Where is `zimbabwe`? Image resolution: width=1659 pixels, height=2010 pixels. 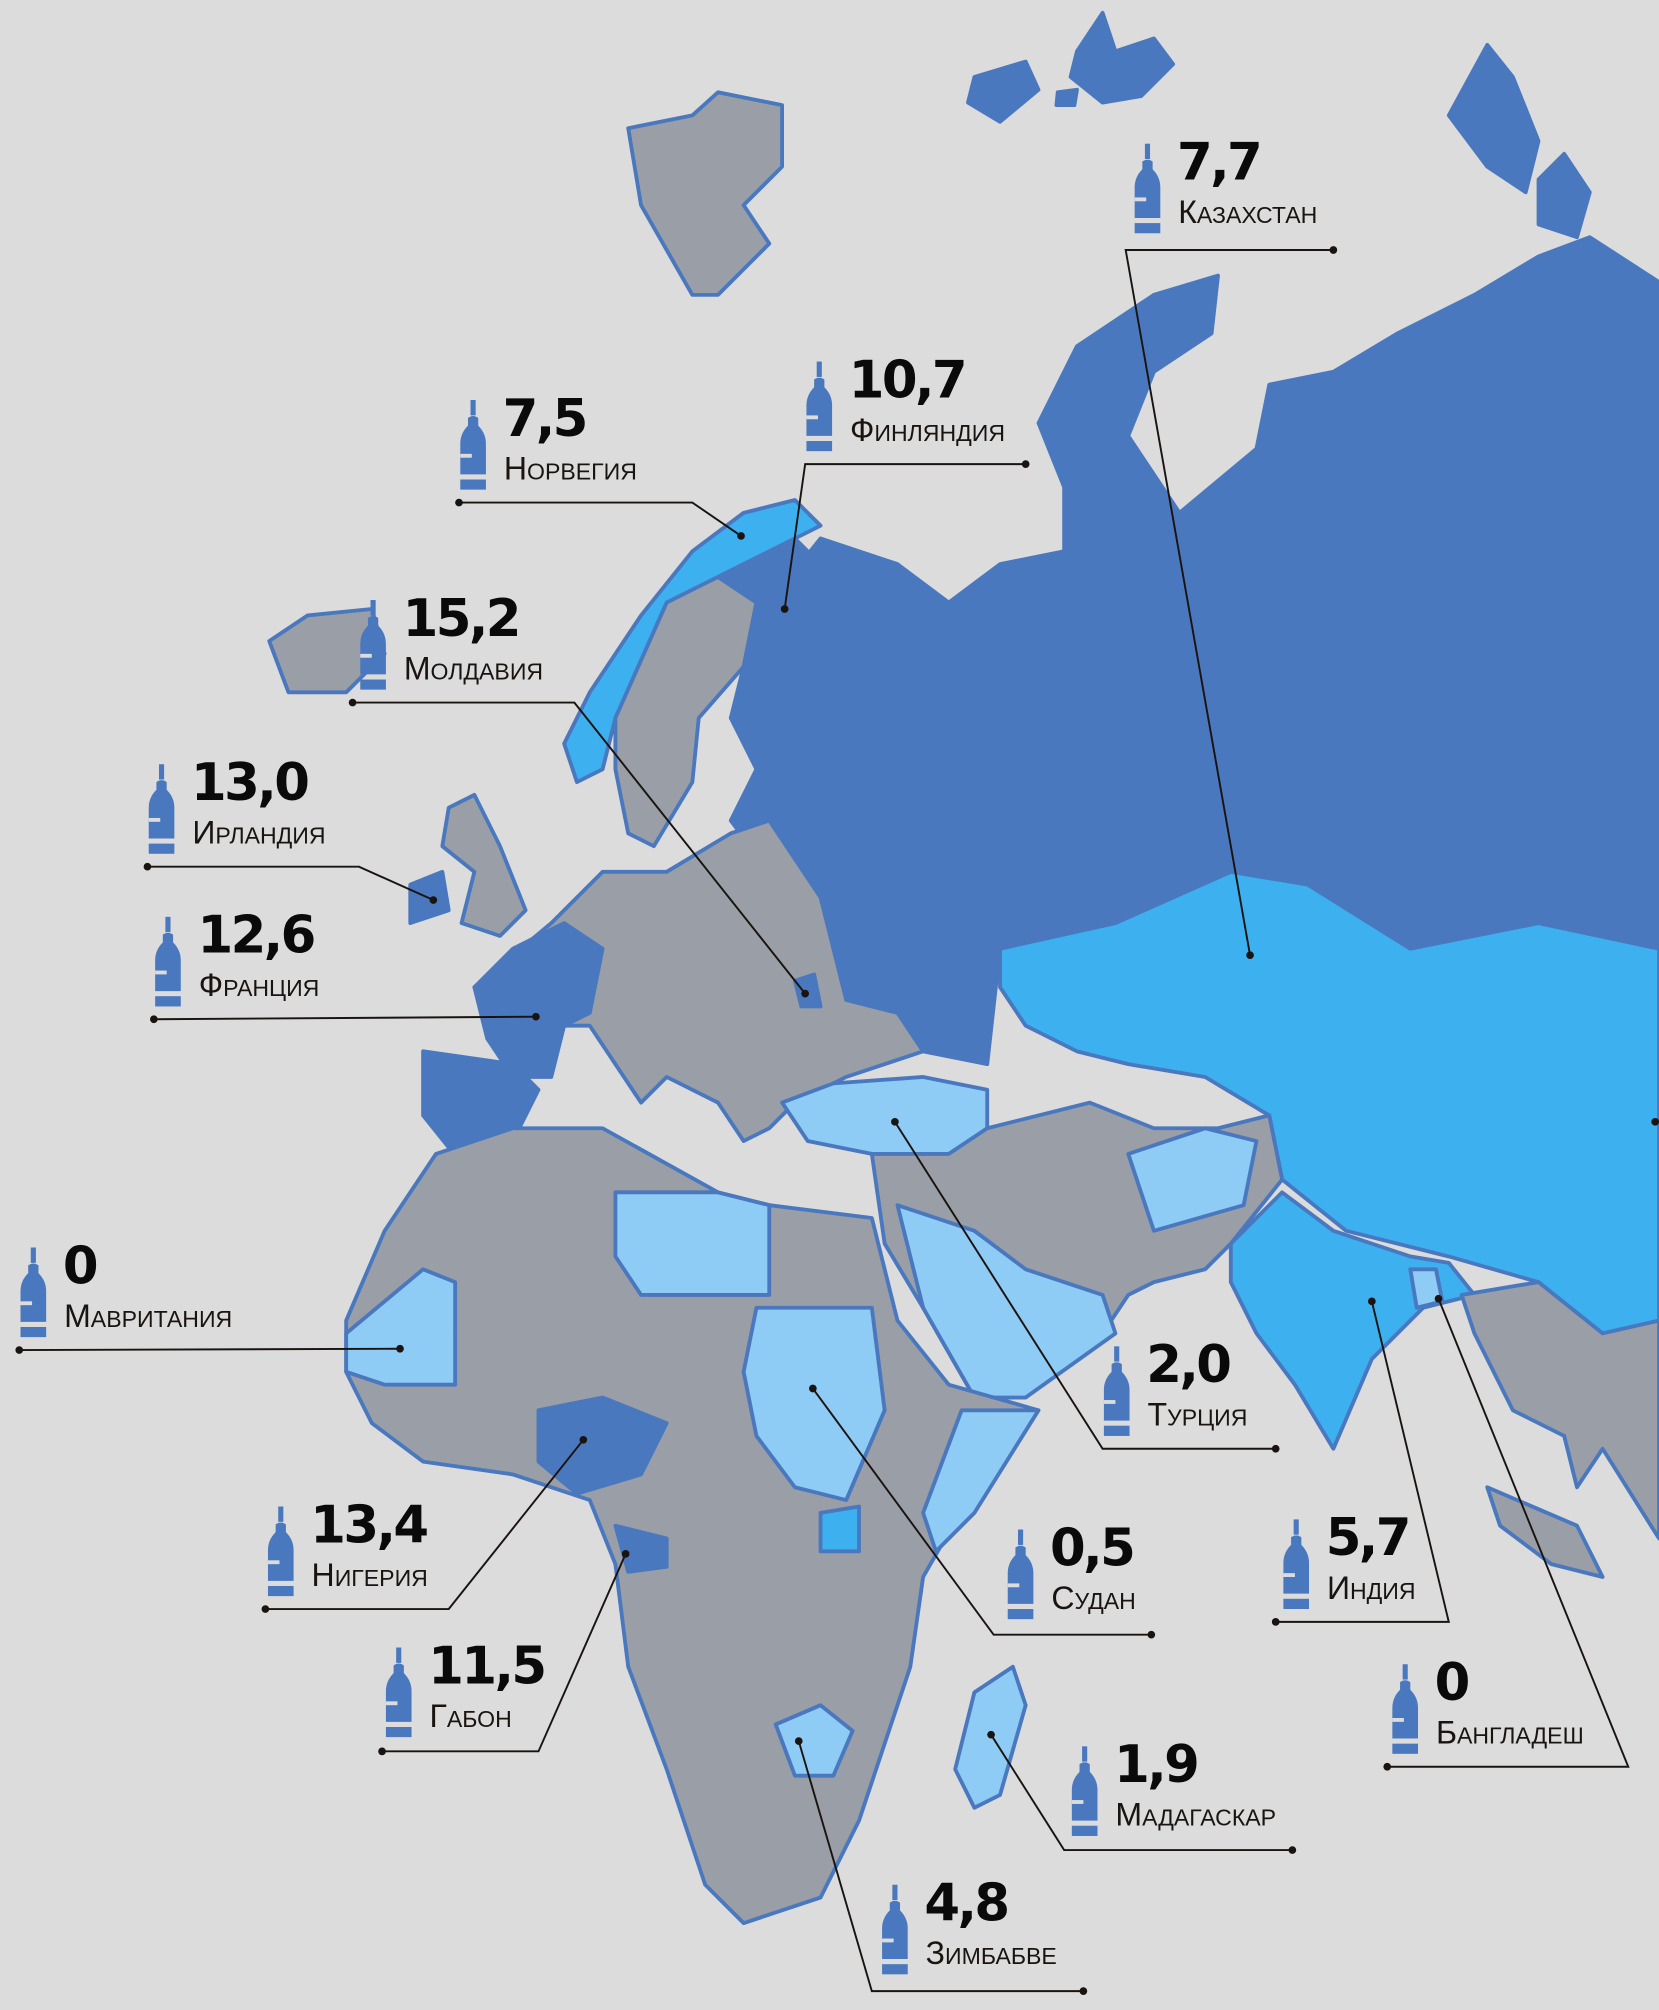
zimbabwe is located at coordinates (814, 1740).